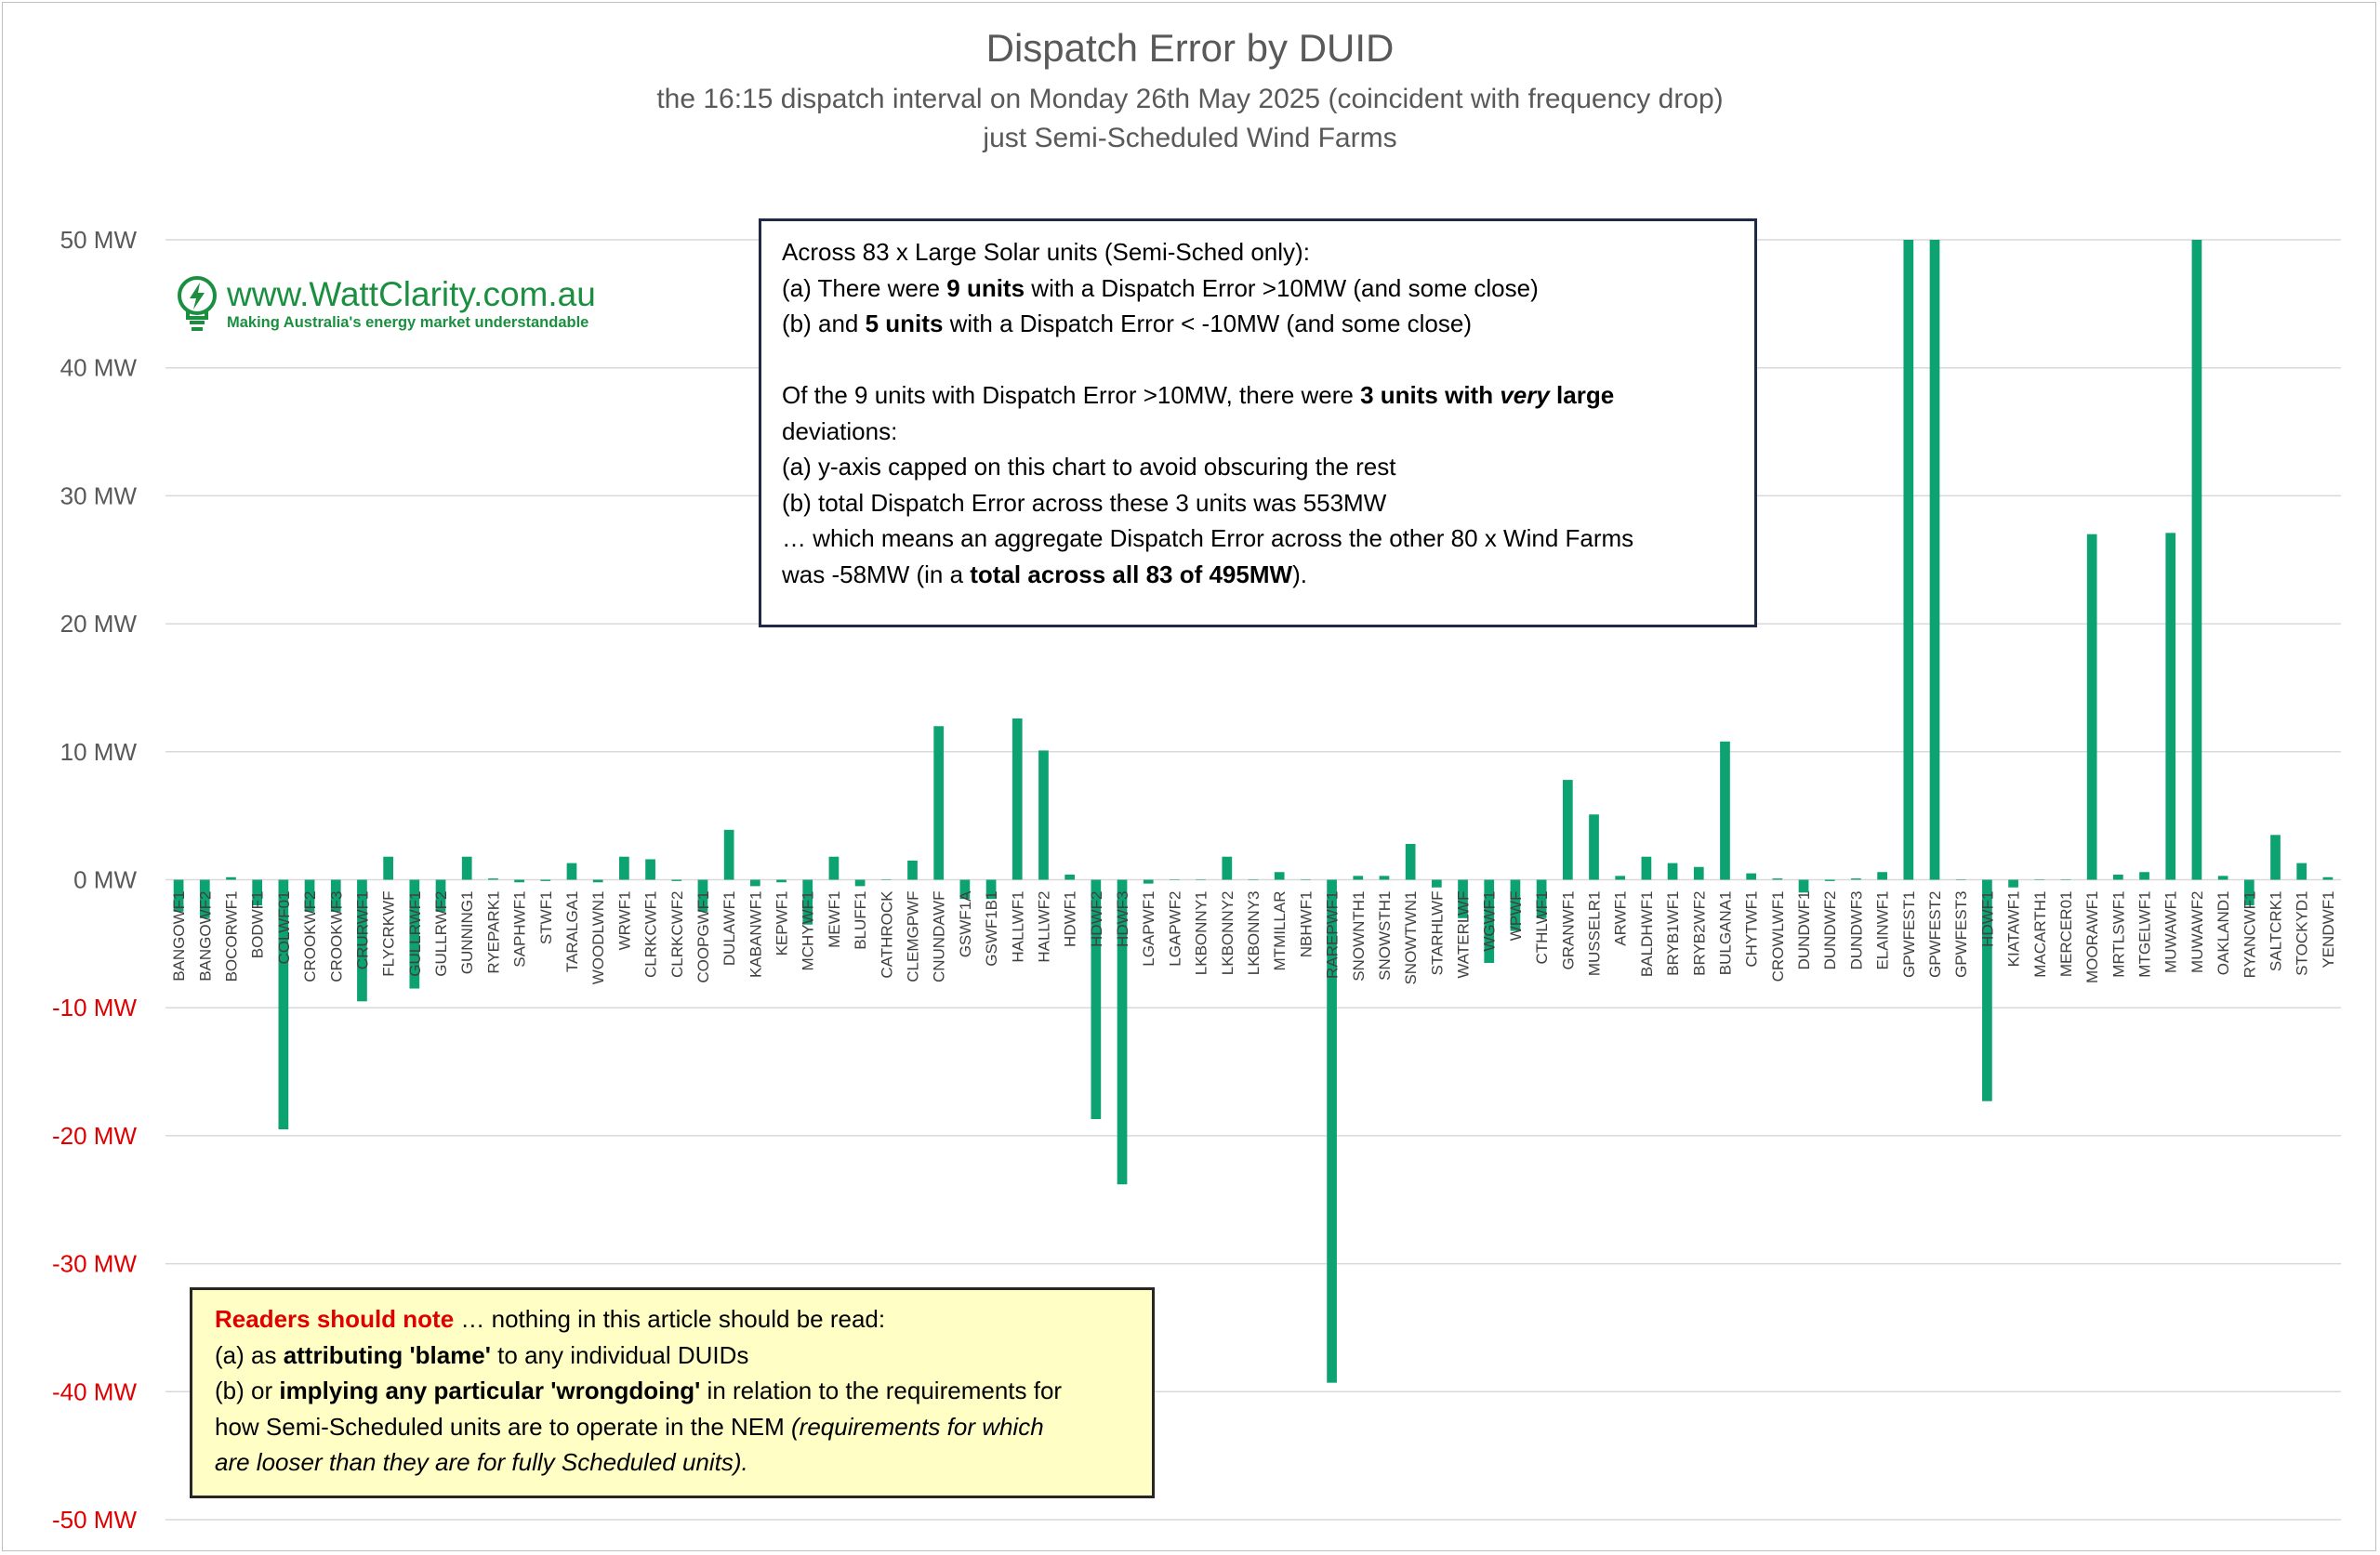  I want to click on x-category-label: TARALGA1, so click(572, 932).